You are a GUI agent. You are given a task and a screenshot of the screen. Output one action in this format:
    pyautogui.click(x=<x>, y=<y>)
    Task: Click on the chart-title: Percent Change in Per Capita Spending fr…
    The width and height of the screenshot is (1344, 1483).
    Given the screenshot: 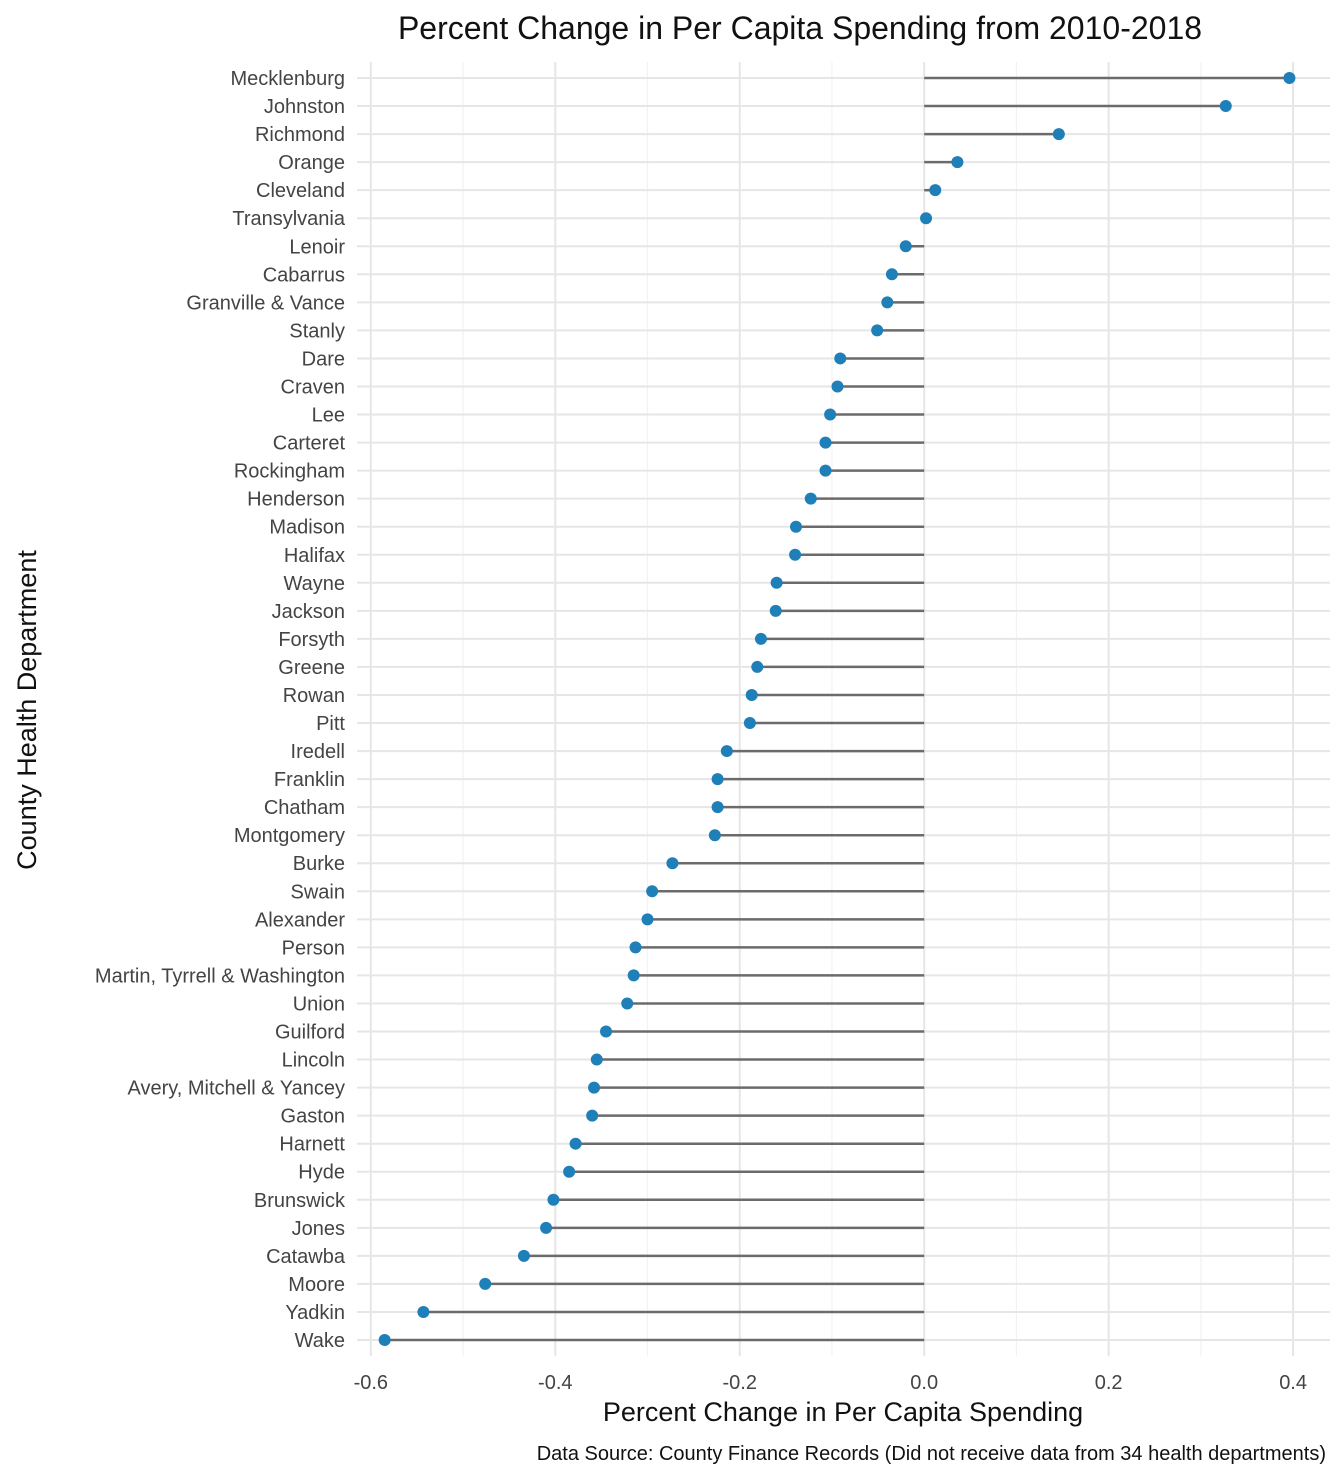 What is the action you would take?
    pyautogui.click(x=800, y=28)
    